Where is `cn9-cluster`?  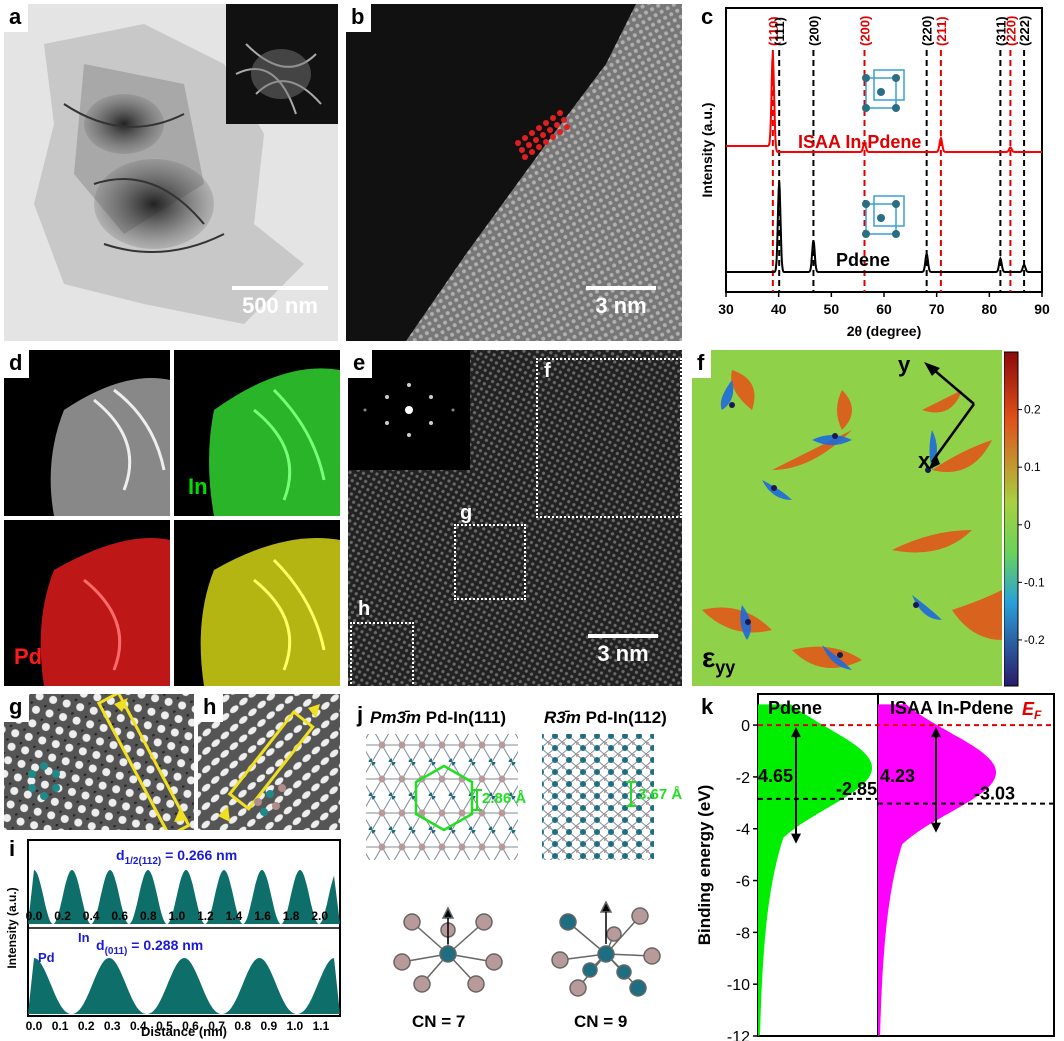 cn9-cluster is located at coordinates (606, 948).